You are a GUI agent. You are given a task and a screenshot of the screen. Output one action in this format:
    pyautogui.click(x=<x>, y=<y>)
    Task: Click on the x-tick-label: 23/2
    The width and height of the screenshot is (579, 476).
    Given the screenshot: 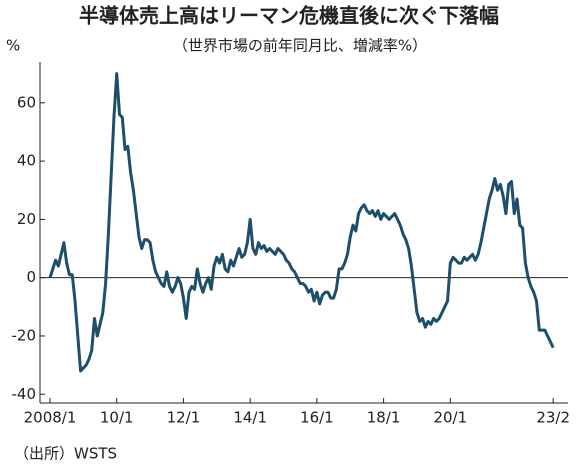 What is the action you would take?
    pyautogui.click(x=553, y=418)
    